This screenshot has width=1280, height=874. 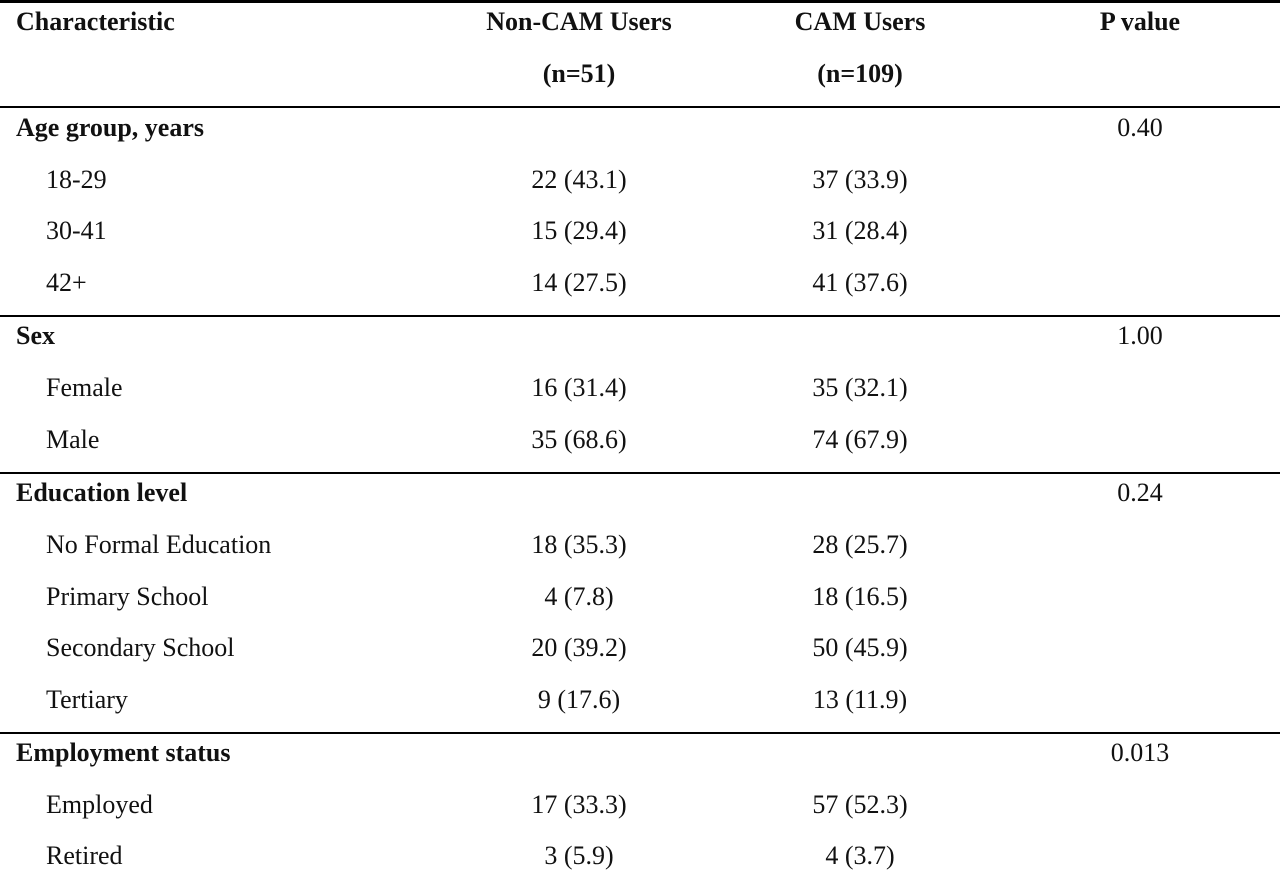 I want to click on header-non-cam-users: Non-CAM Users, so click(x=579, y=21).